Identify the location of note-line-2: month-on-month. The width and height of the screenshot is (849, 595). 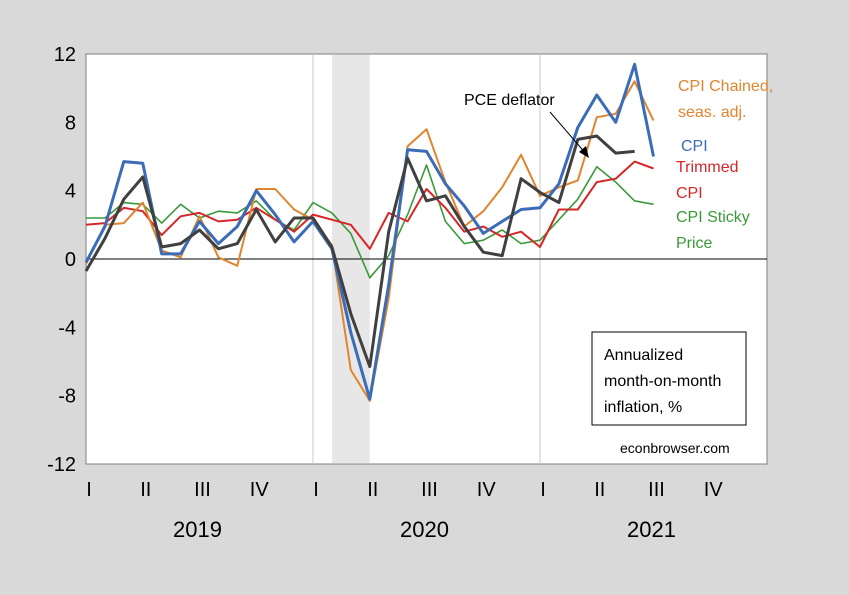
(662, 381).